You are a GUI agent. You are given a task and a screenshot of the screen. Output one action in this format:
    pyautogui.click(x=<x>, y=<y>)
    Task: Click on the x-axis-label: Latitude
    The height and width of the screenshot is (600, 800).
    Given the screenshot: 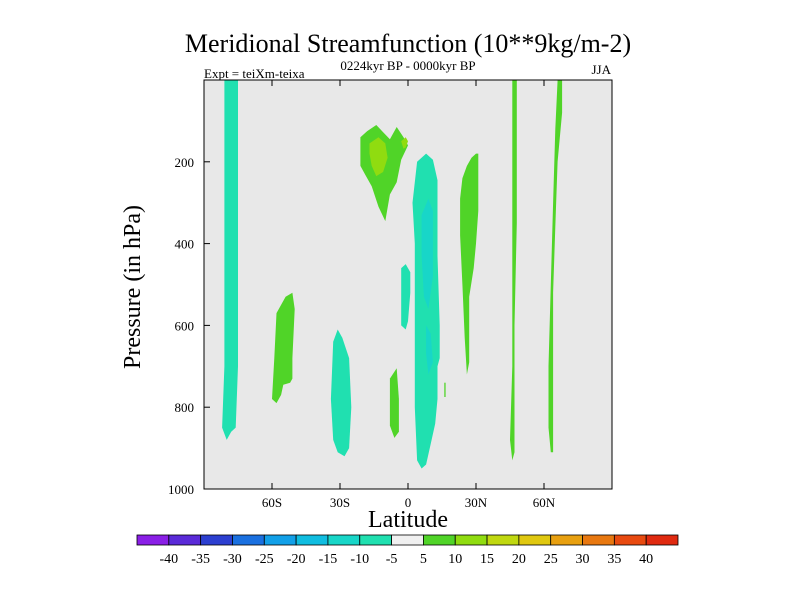 What is the action you would take?
    pyautogui.click(x=408, y=520)
    